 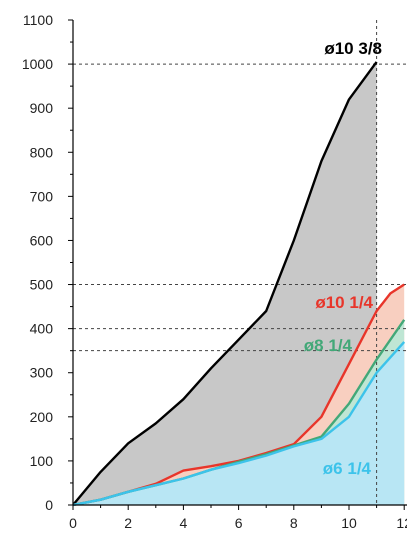 What do you see at coordinates (42, 461) in the screenshot?
I see `y-tick-label: 100` at bounding box center [42, 461].